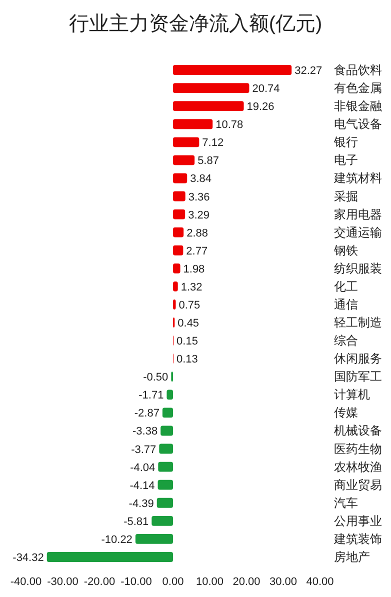  I want to click on data-label: -0.50, so click(155, 378).